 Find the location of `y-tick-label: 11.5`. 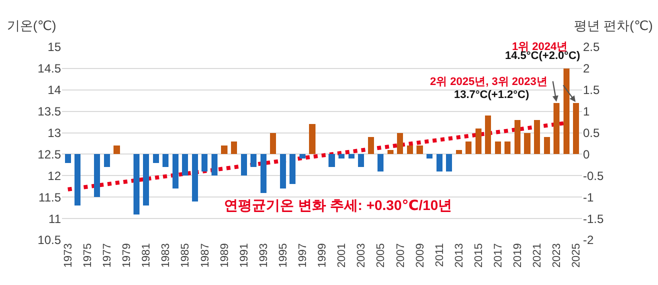

y-tick-label: 11.5 is located at coordinates (50, 197).